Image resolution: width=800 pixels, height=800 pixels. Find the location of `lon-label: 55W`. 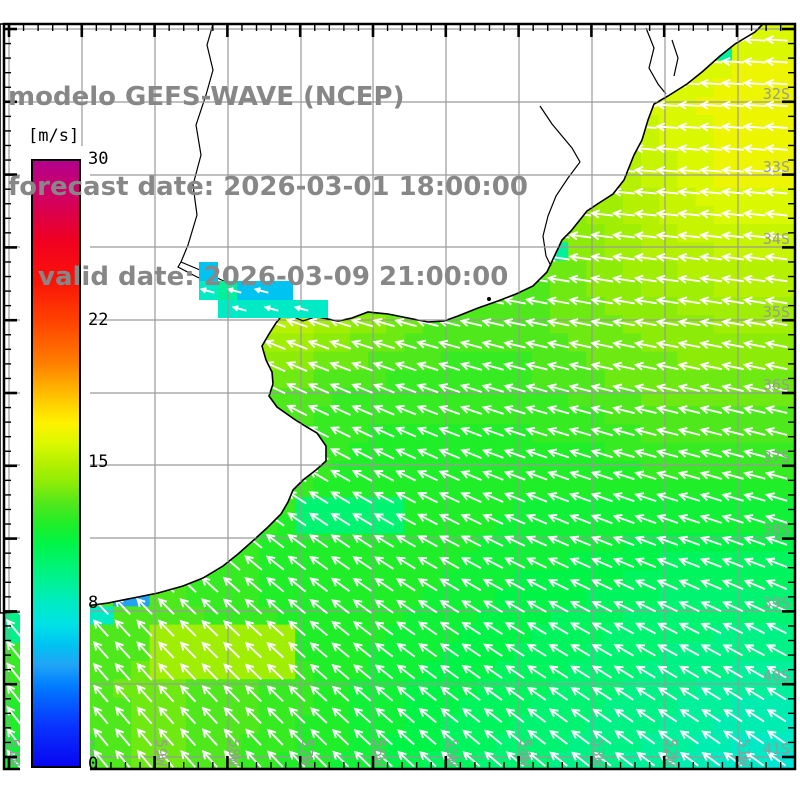

lon-label: 55W is located at coordinates (452, 753).